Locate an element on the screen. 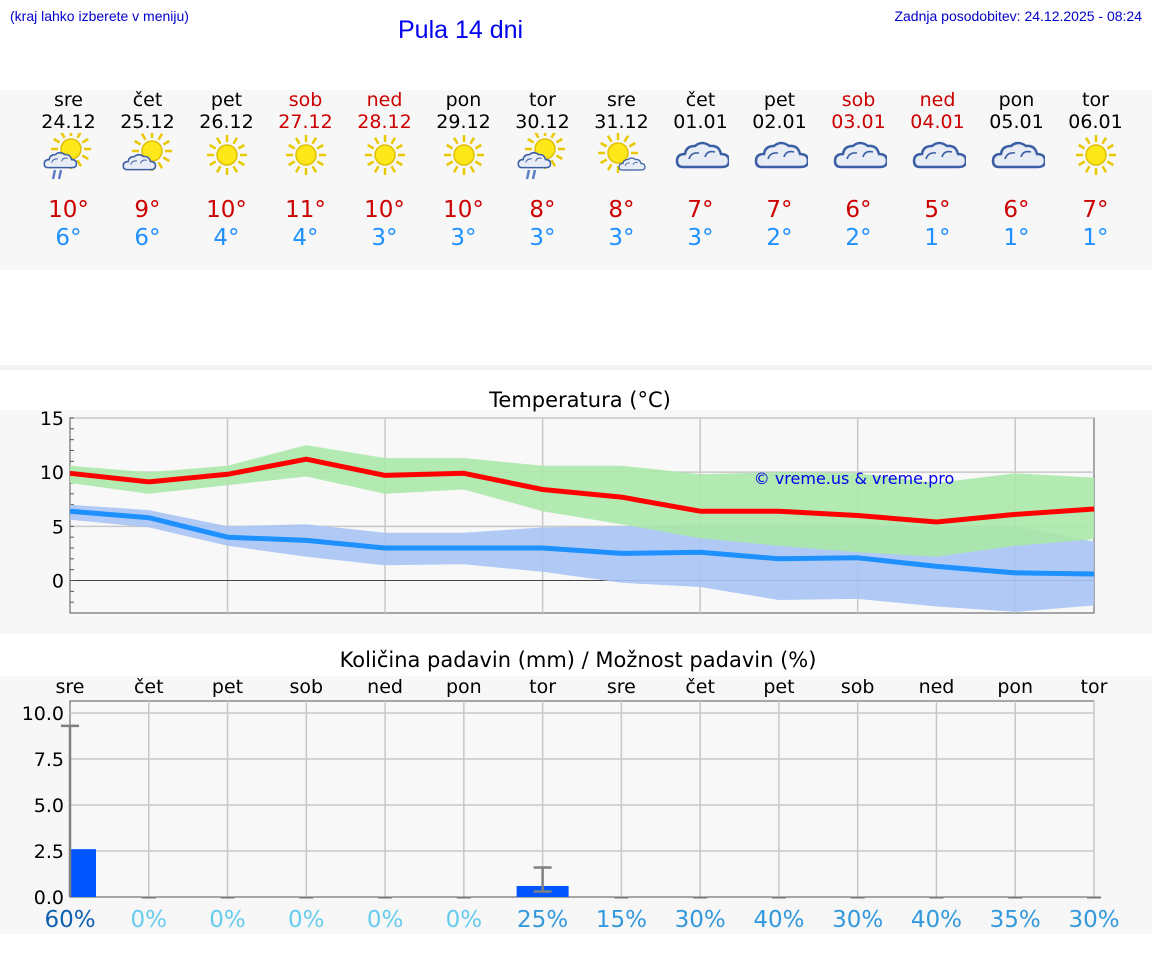 This screenshot has height=975, width=1152. day-name: sre is located at coordinates (68, 100).